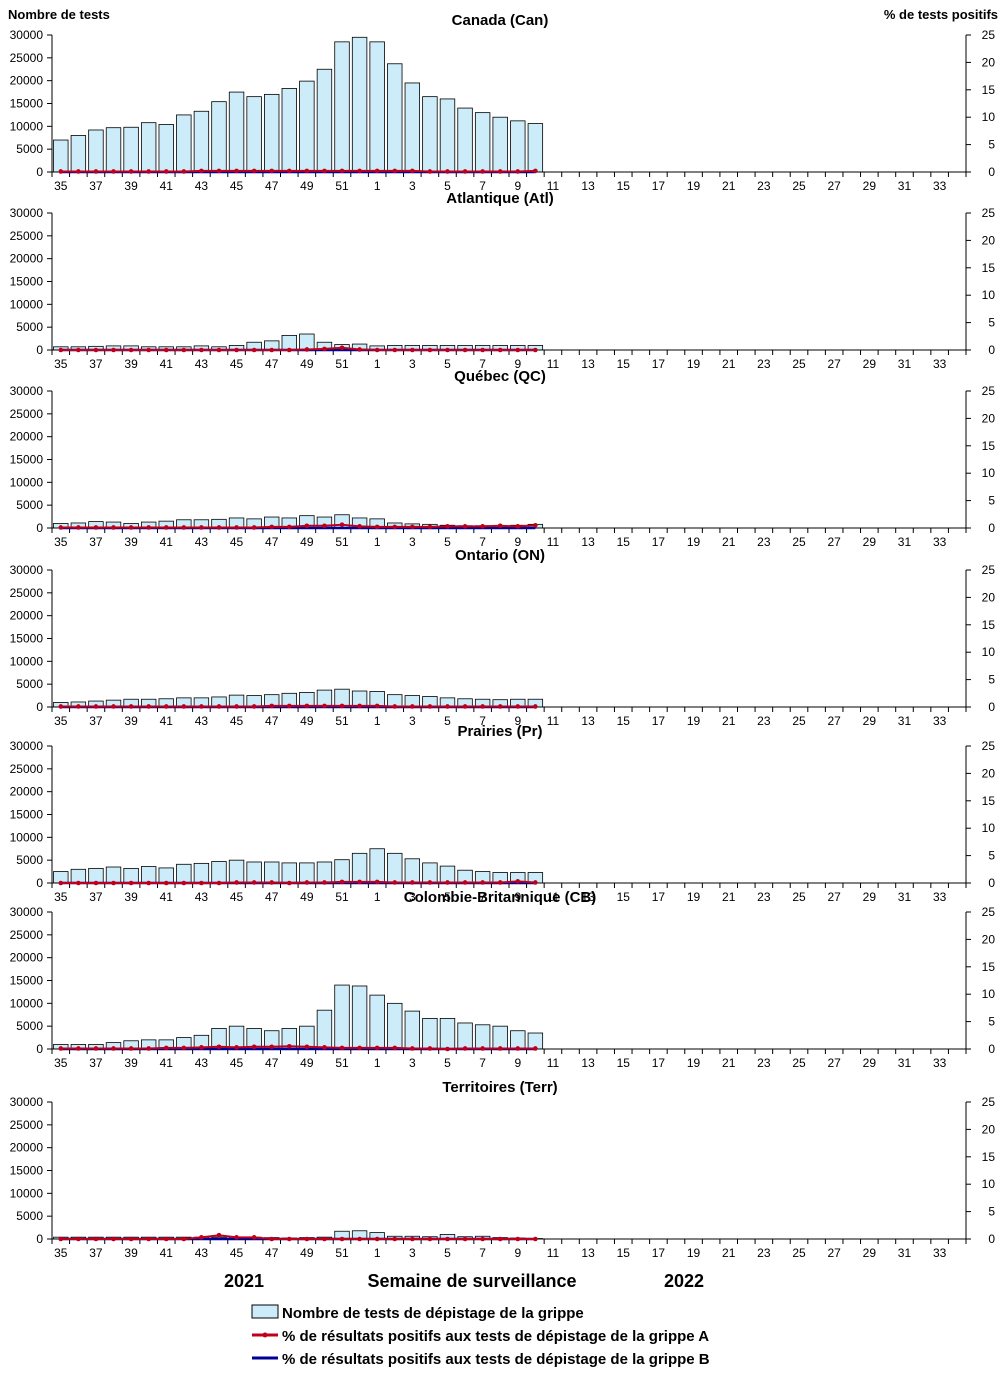  What do you see at coordinates (624, 1253) in the screenshot?
I see `x-tick-label: 15` at bounding box center [624, 1253].